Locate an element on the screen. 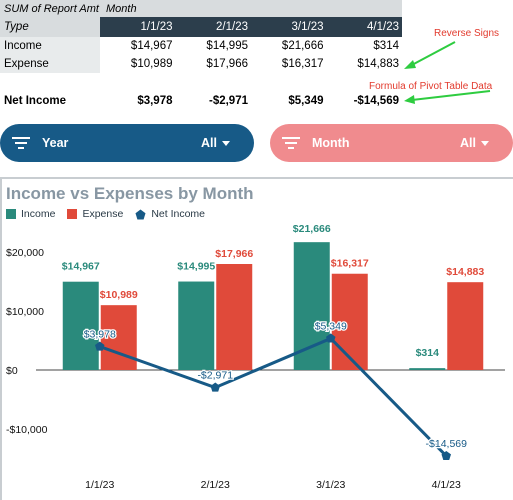  legend-label: Net Income is located at coordinates (178, 214).